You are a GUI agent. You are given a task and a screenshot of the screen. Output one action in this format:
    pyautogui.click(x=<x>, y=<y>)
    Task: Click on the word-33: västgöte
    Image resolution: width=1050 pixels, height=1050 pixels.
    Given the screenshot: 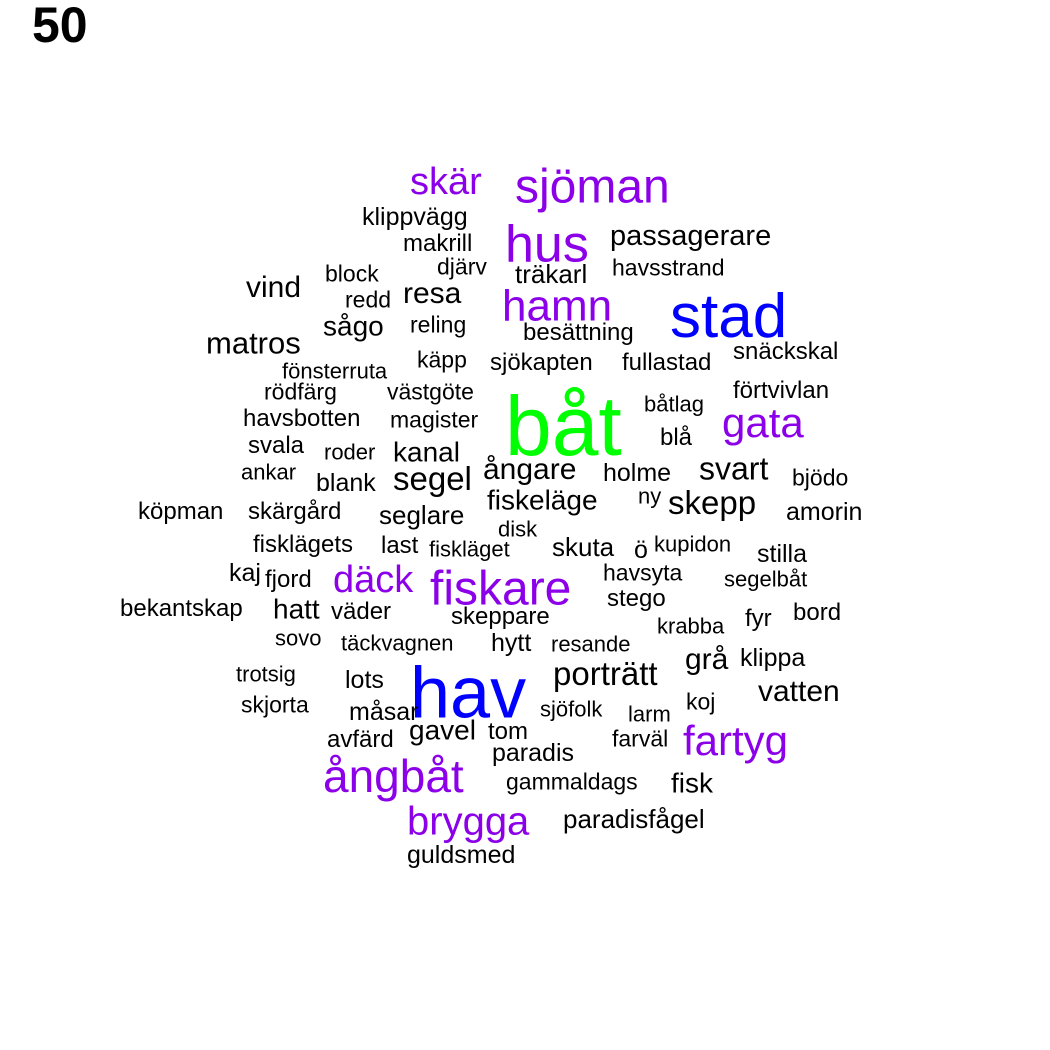 What is the action you would take?
    pyautogui.click(x=430, y=391)
    